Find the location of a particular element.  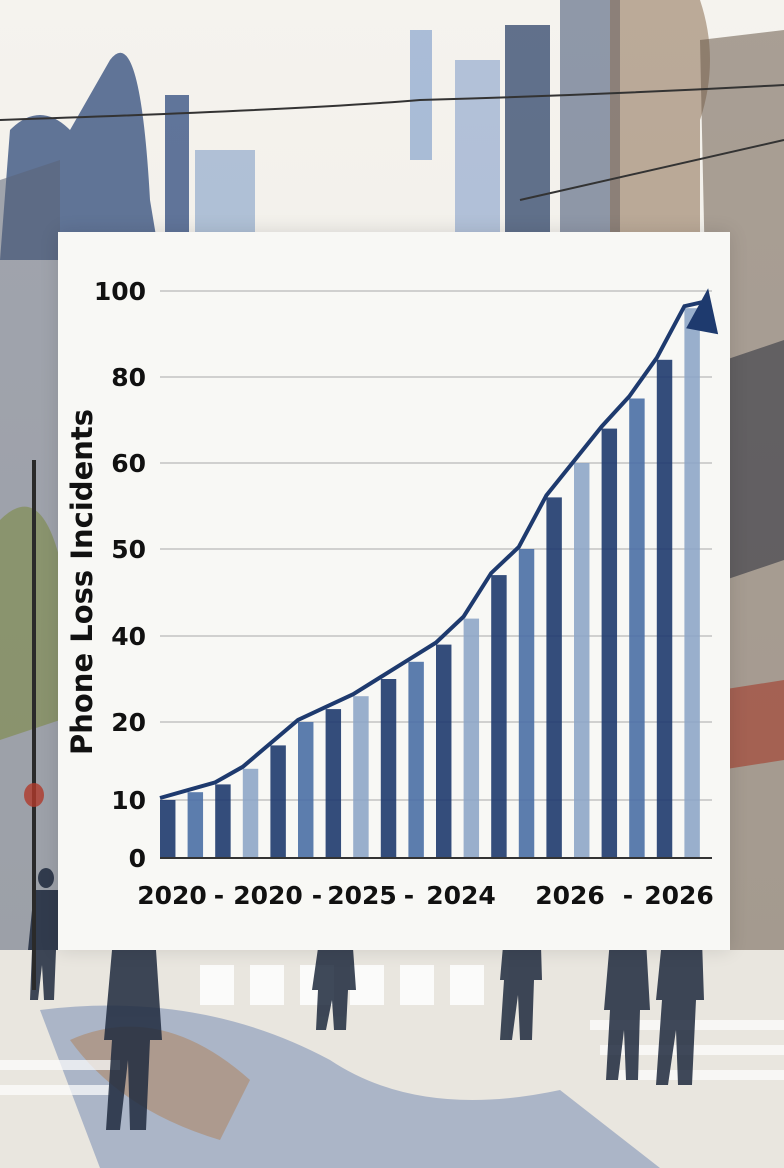

x-tick-label: 2025 is located at coordinates (362, 895).